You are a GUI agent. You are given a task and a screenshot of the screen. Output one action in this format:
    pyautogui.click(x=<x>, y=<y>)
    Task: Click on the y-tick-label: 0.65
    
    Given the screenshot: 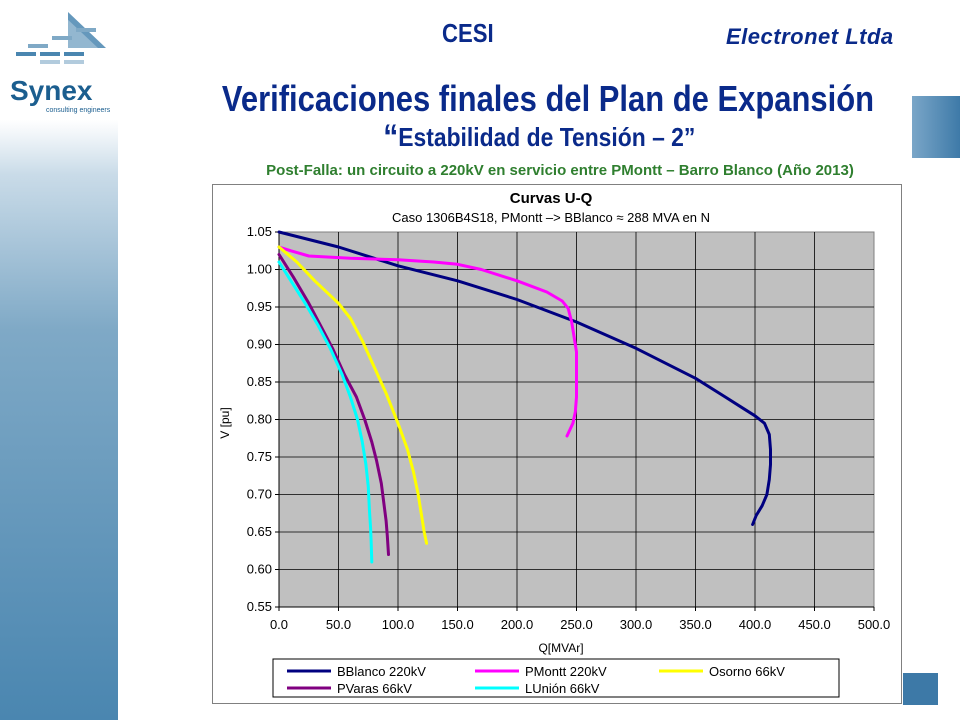 What is the action you would take?
    pyautogui.click(x=259, y=531)
    